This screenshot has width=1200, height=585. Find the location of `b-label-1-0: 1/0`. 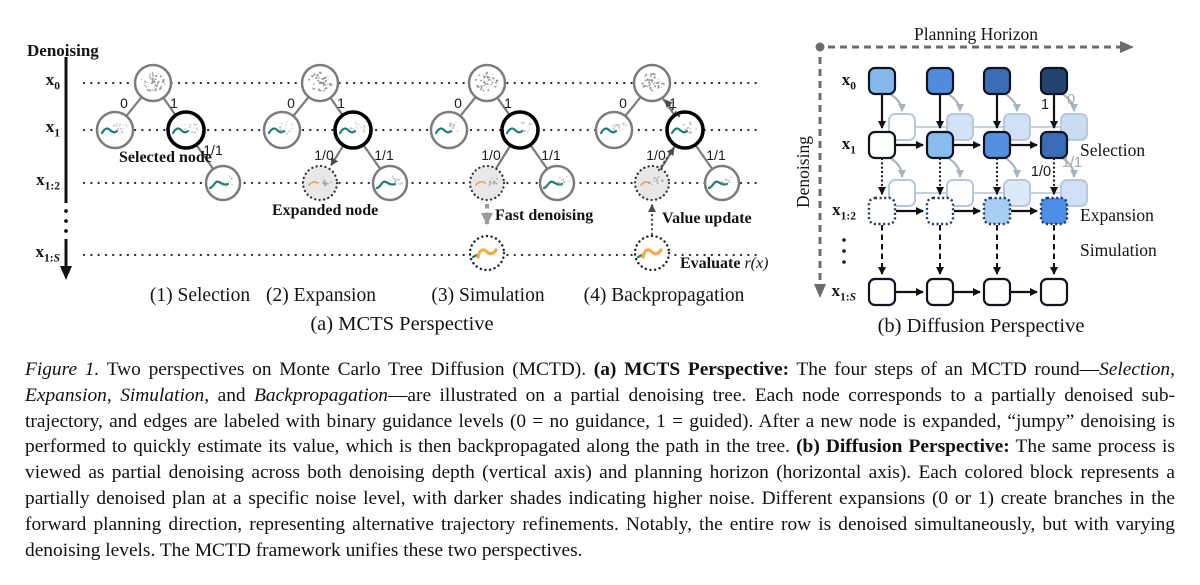

b-label-1-0: 1/0 is located at coordinates (1041, 172).